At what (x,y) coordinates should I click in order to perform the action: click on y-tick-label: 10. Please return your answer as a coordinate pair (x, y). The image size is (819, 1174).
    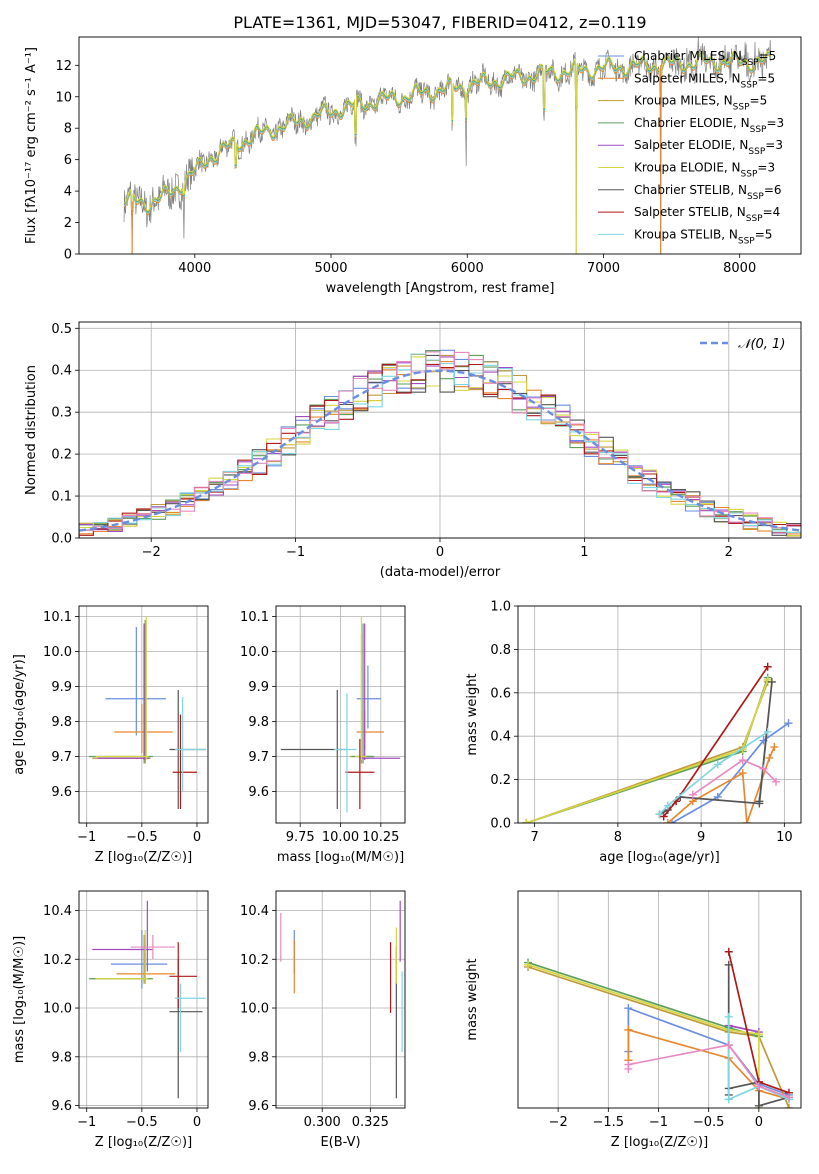
    Looking at the image, I should click on (63, 97).